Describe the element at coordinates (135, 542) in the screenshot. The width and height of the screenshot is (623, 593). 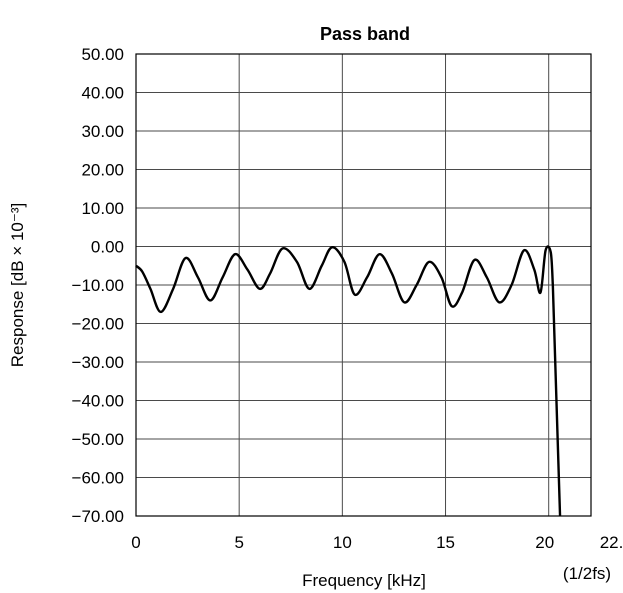
I see `x-tick-label: 0` at that location.